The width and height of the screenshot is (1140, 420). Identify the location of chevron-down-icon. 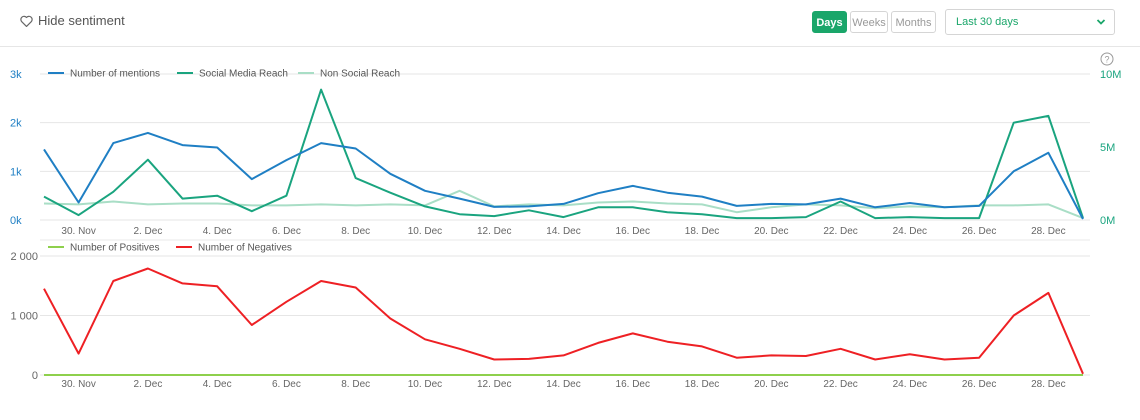
(1101, 26).